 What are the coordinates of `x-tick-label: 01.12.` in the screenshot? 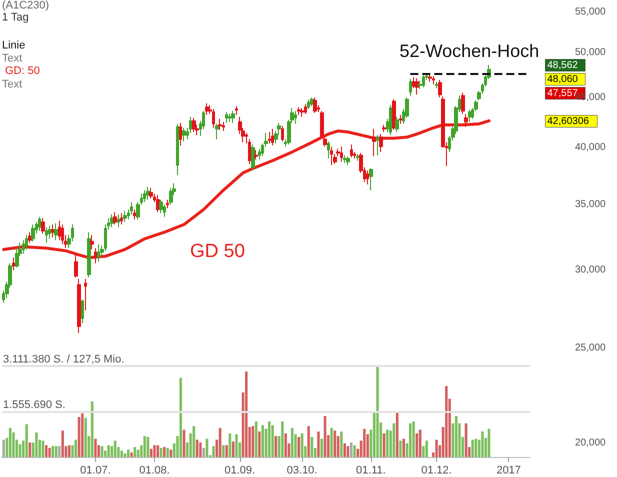 It's located at (436, 470).